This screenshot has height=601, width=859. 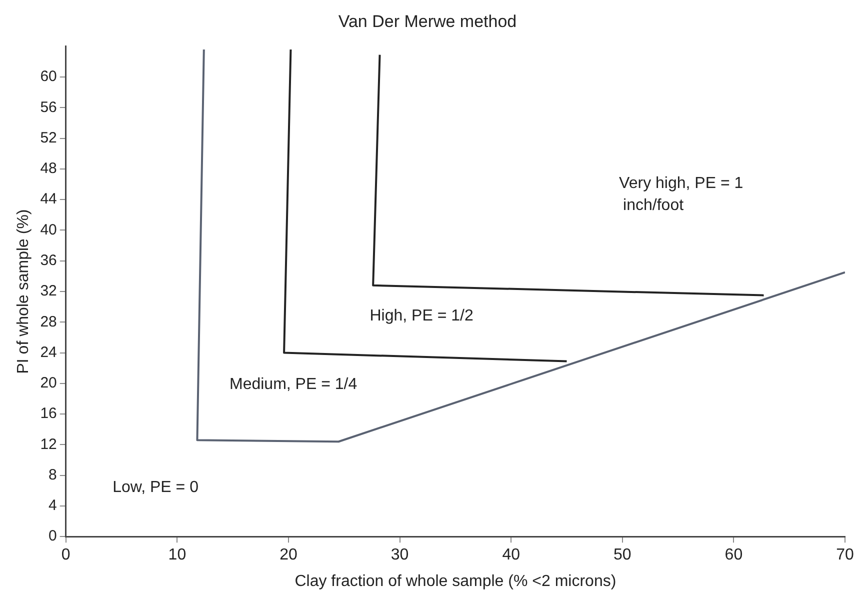 I want to click on y-tick-label: 8, so click(x=52, y=475).